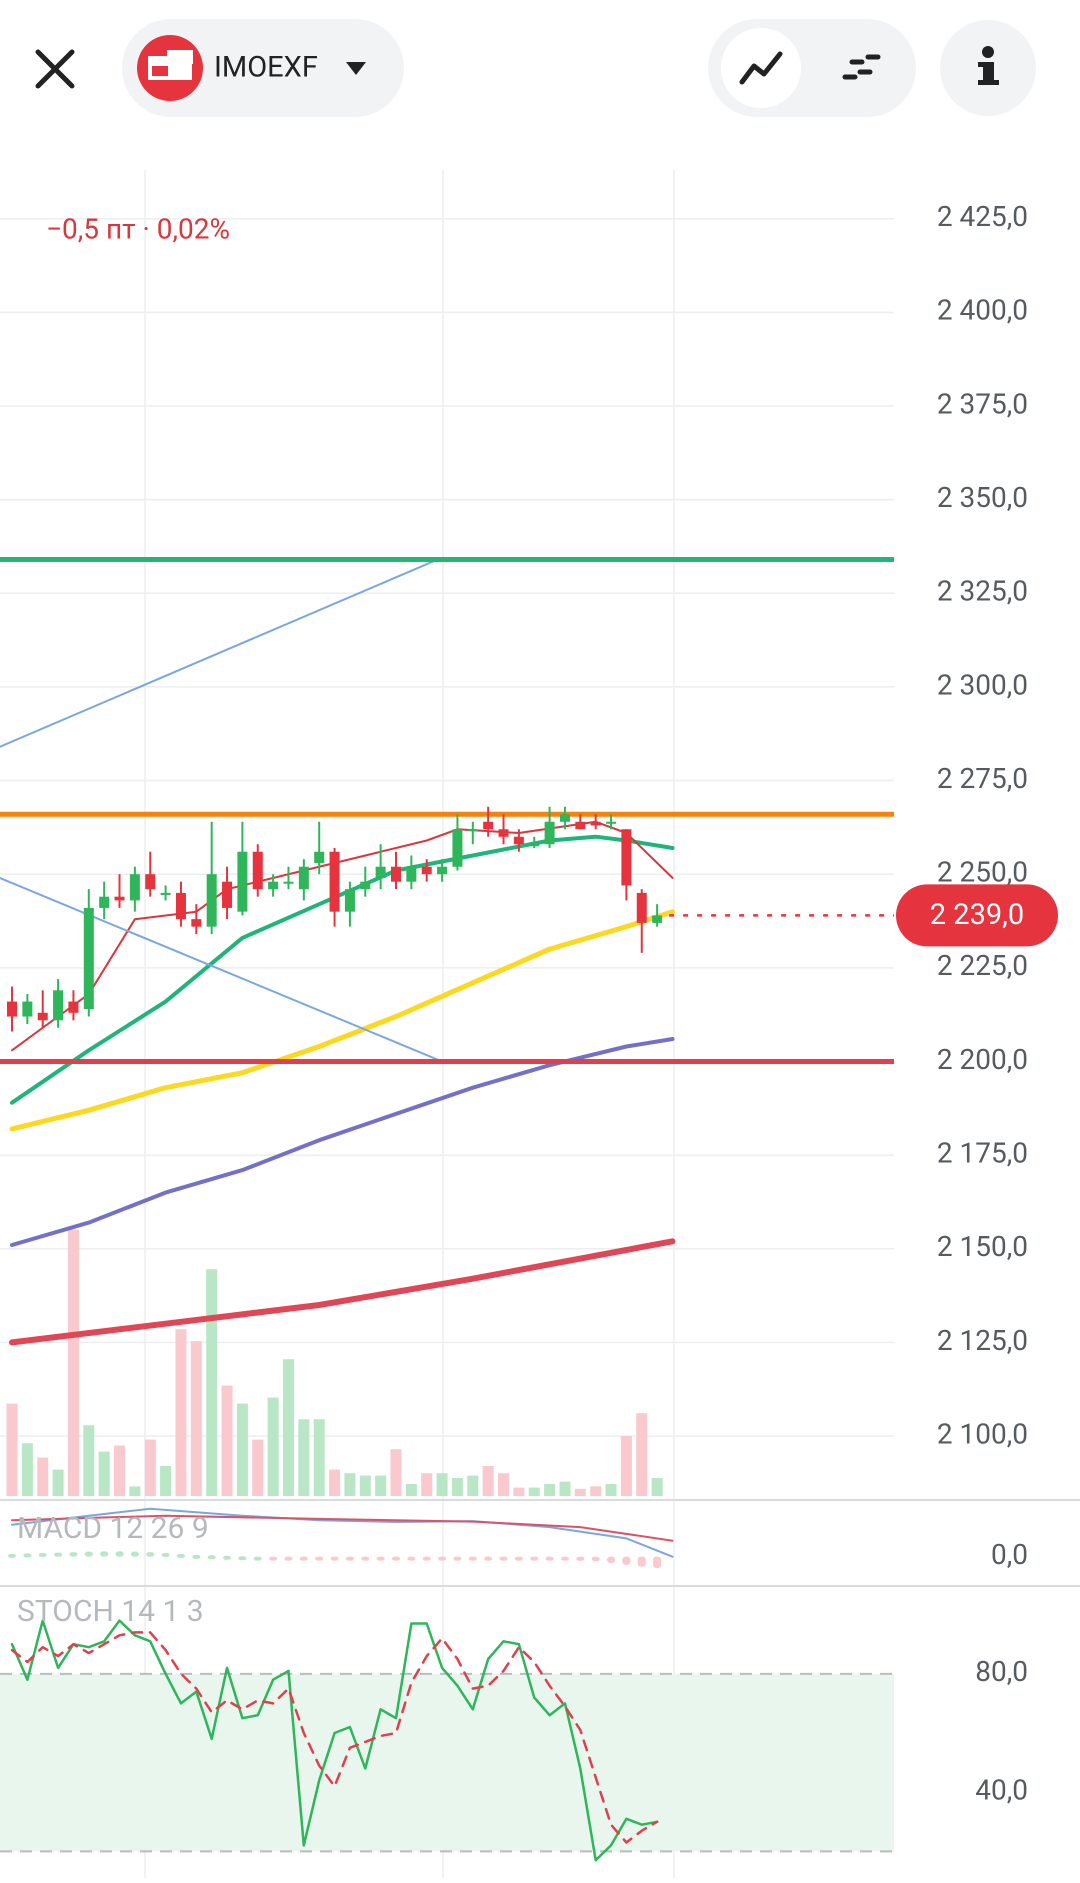 This screenshot has height=1883, width=1080. I want to click on pane-label: STOCH 14 1 3, so click(110, 1611).